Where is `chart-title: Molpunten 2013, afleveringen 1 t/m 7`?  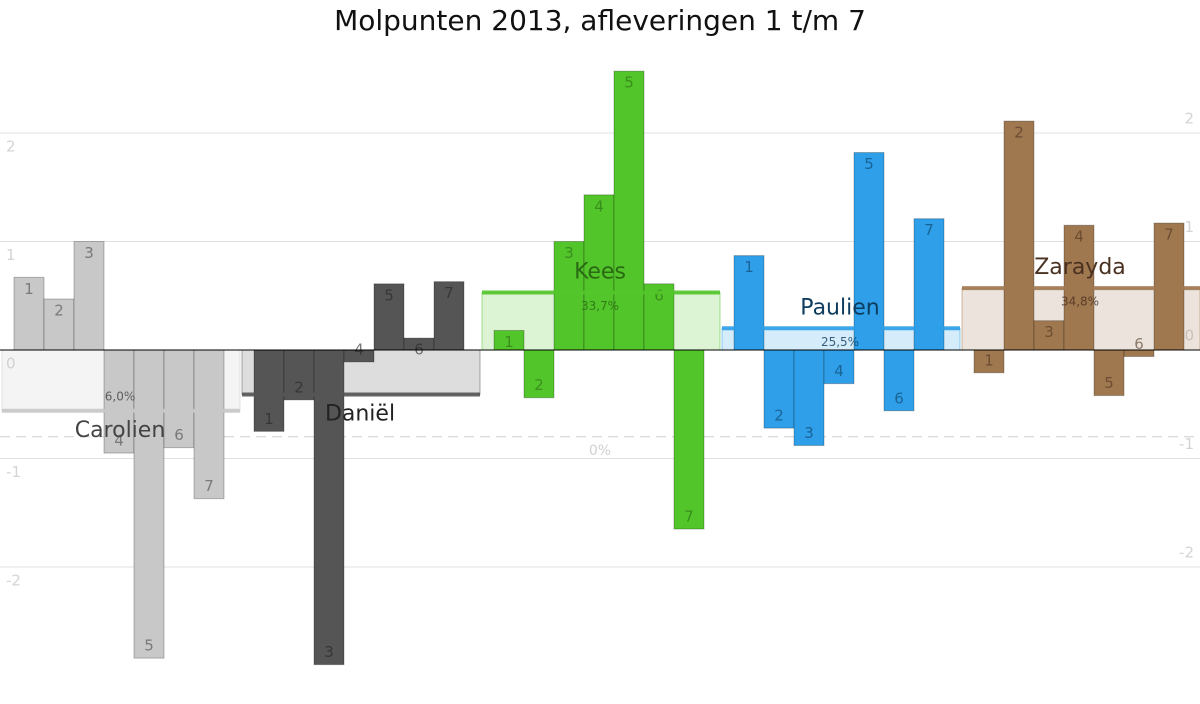 chart-title: Molpunten 2013, afleveringen 1 t/m 7 is located at coordinates (600, 20).